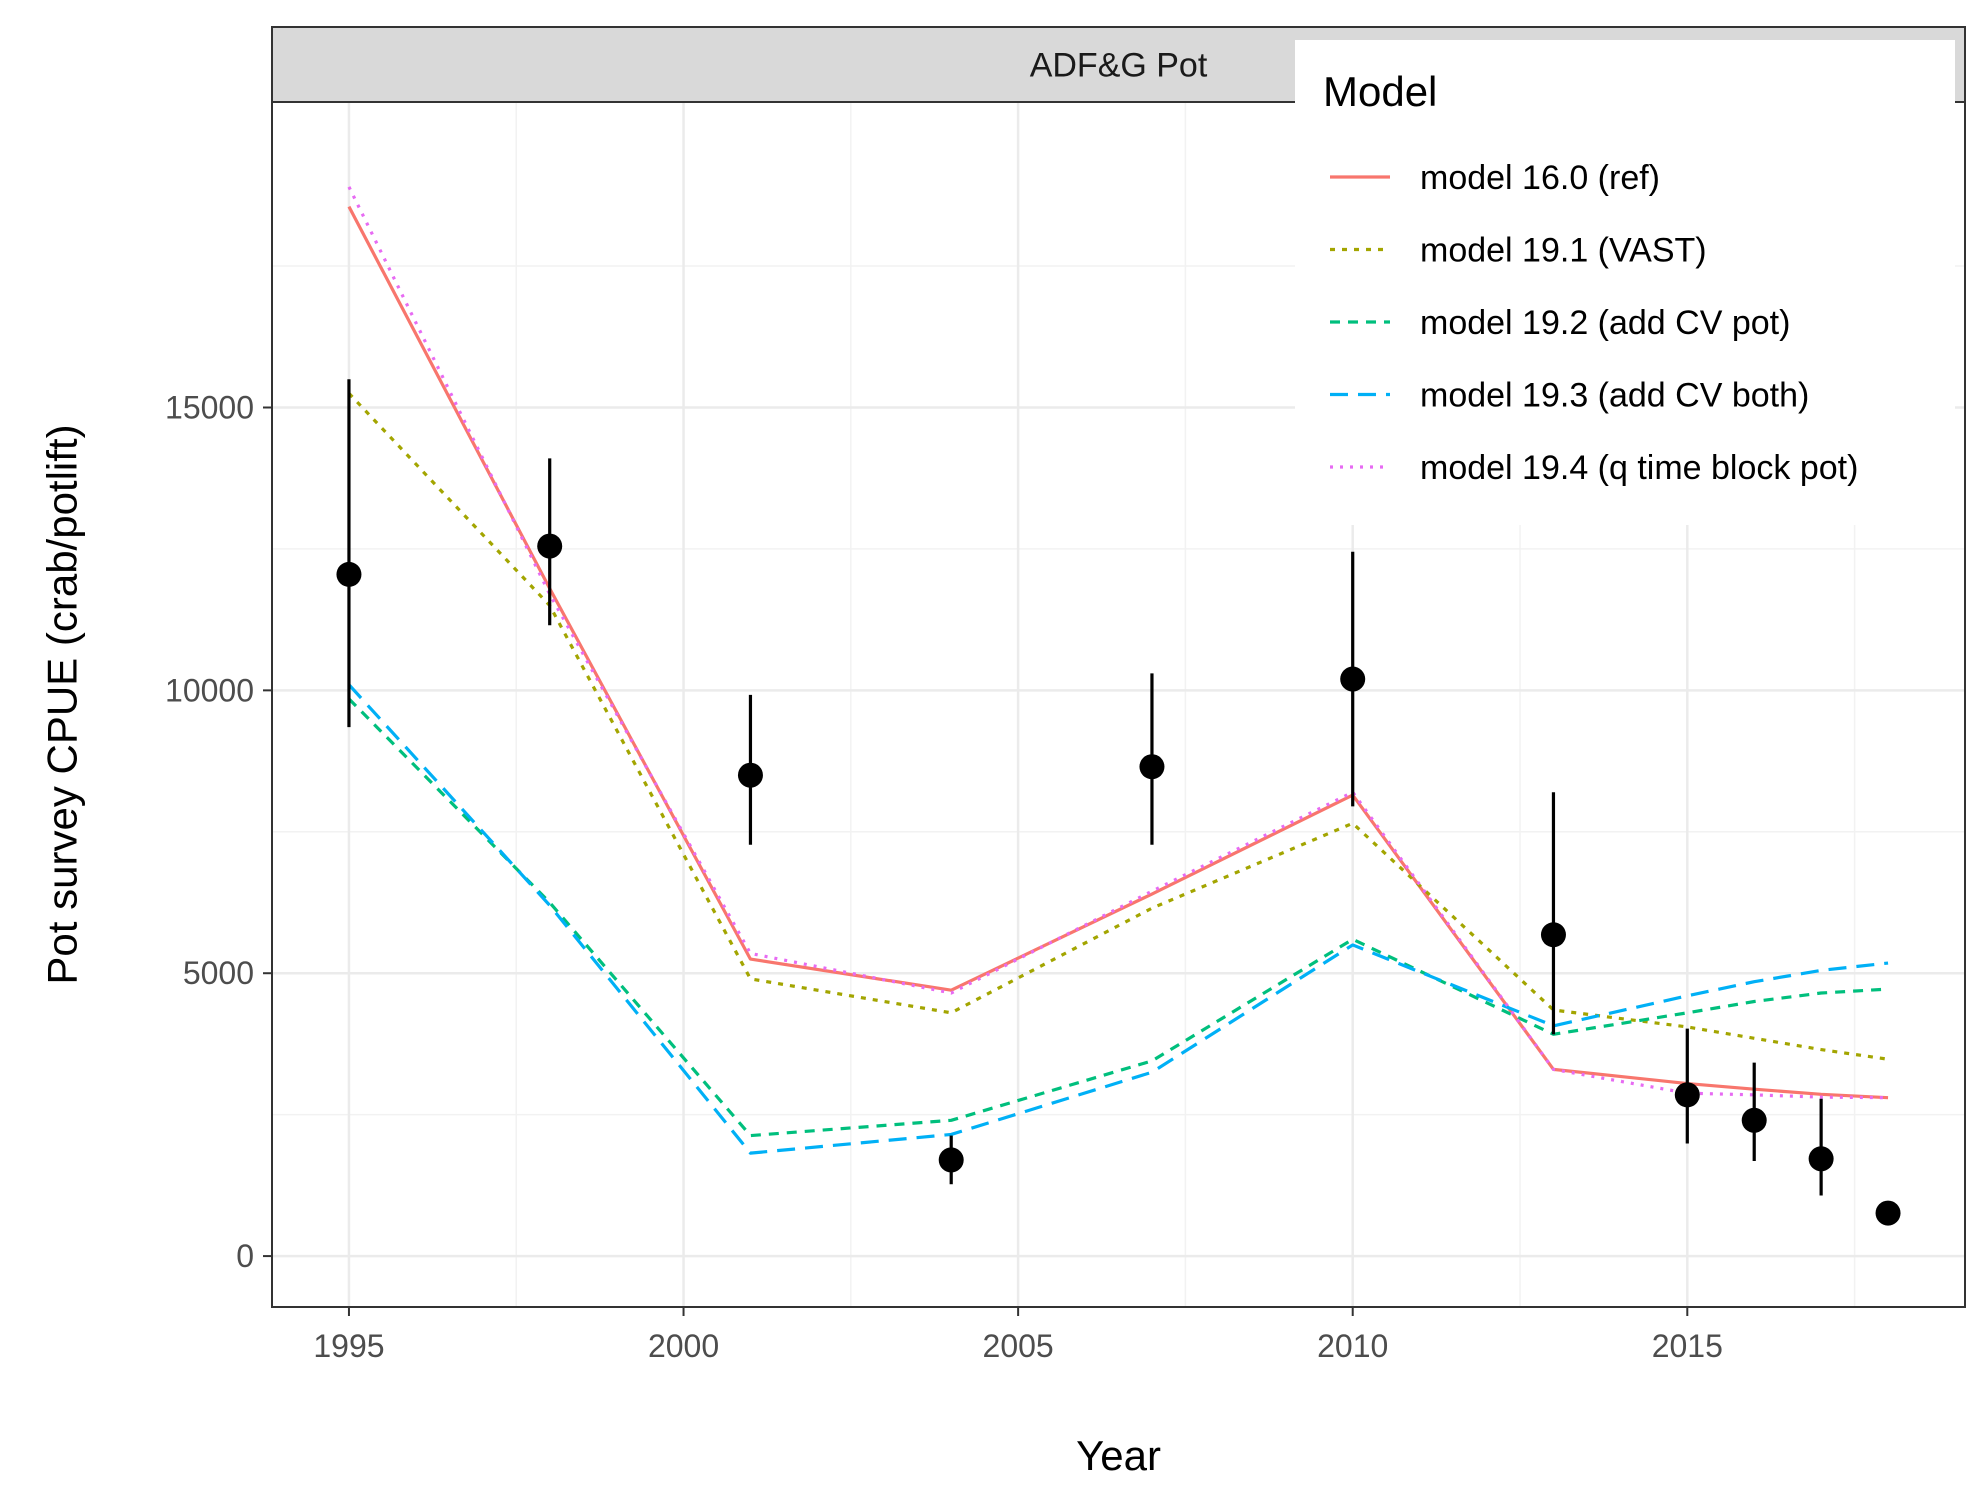 The width and height of the screenshot is (1980, 1500). I want to click on x-axis-ticks: 1995 2000 2005 2010 2015, so click(1018, 1335).